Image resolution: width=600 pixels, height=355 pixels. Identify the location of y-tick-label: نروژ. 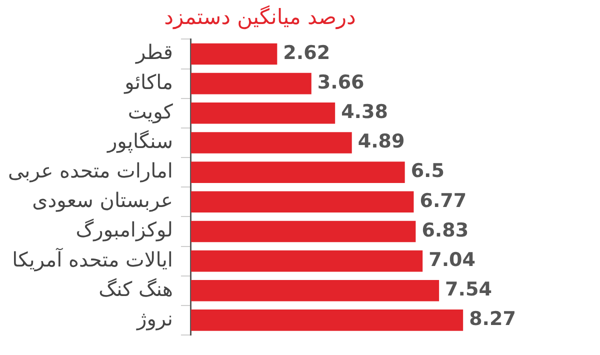
(154, 318).